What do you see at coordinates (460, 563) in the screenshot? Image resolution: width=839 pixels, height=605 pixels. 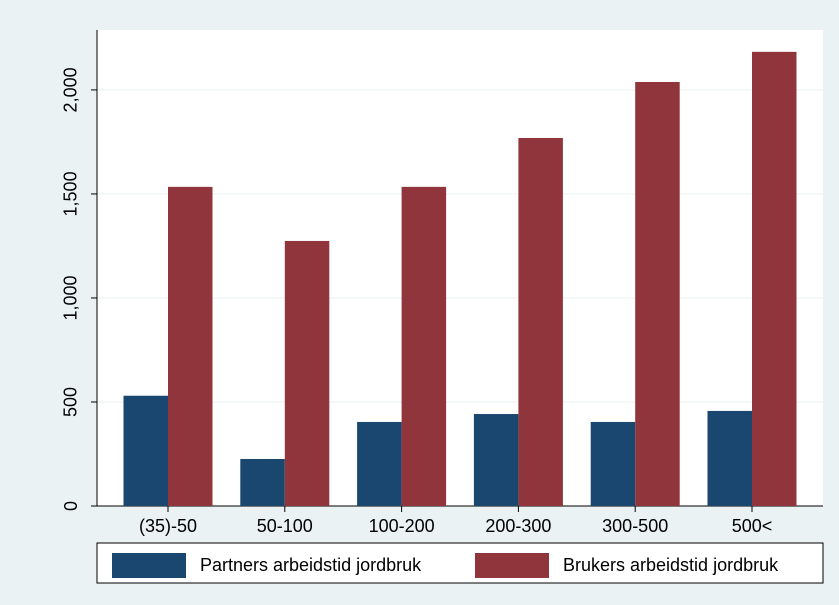 I see `legend-box` at bounding box center [460, 563].